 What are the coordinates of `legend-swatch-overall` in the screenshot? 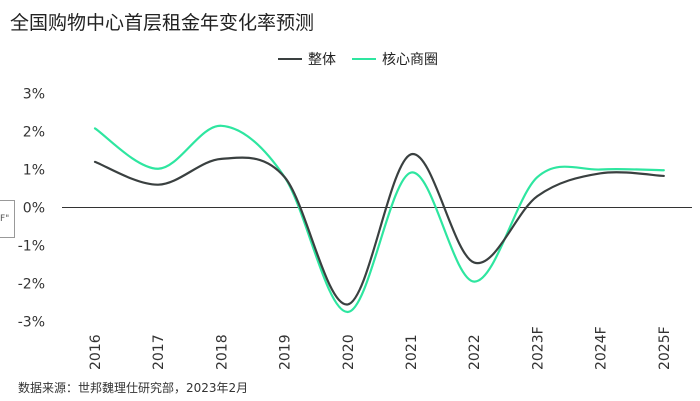 It's located at (290, 59).